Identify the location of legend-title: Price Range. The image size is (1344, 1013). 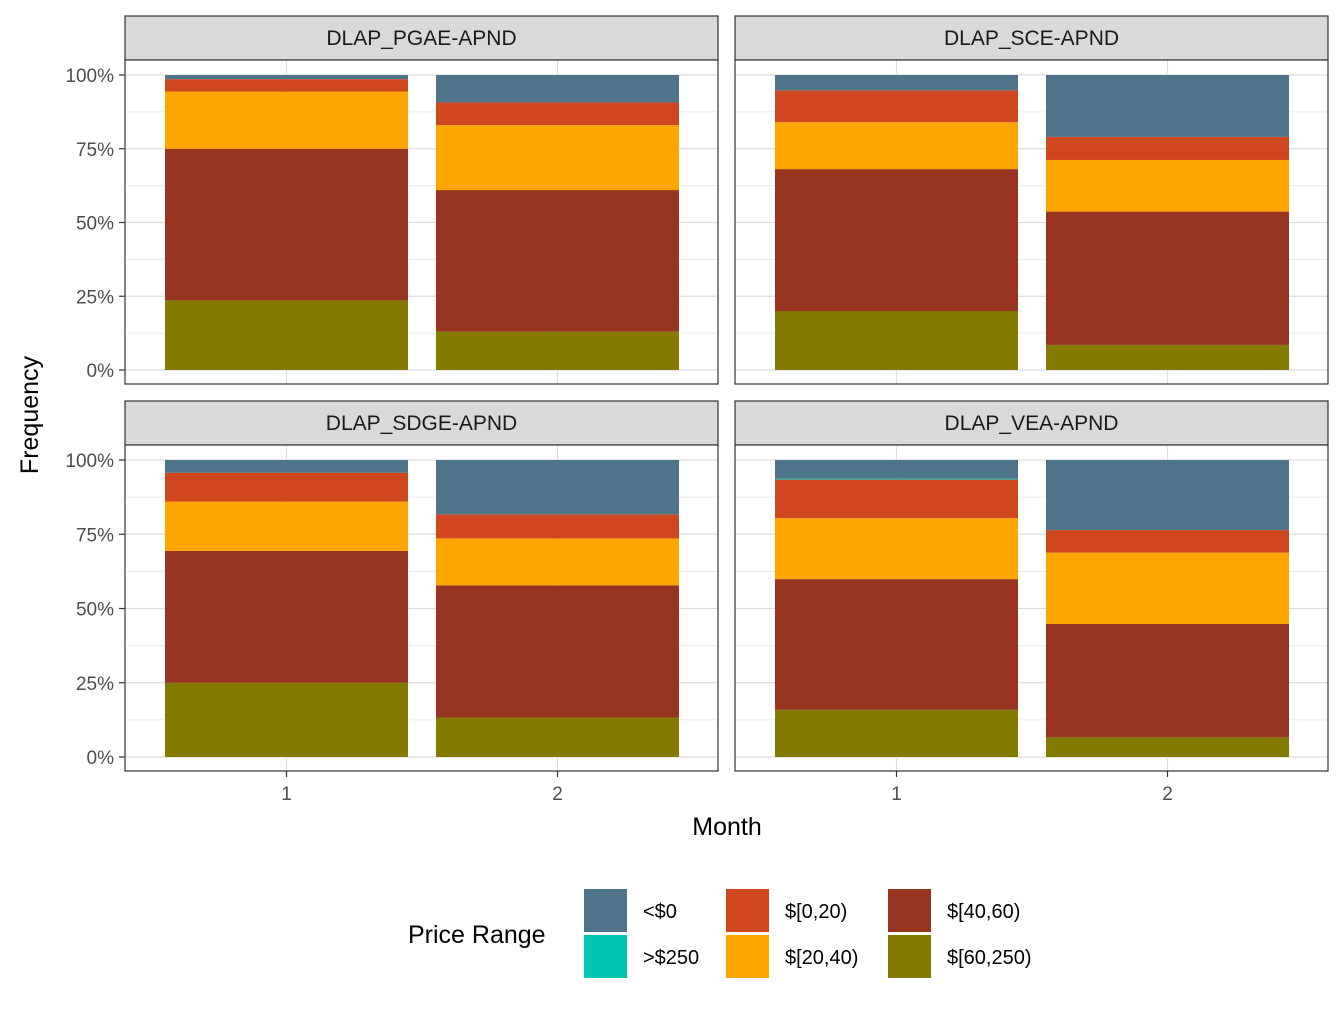
(477, 935).